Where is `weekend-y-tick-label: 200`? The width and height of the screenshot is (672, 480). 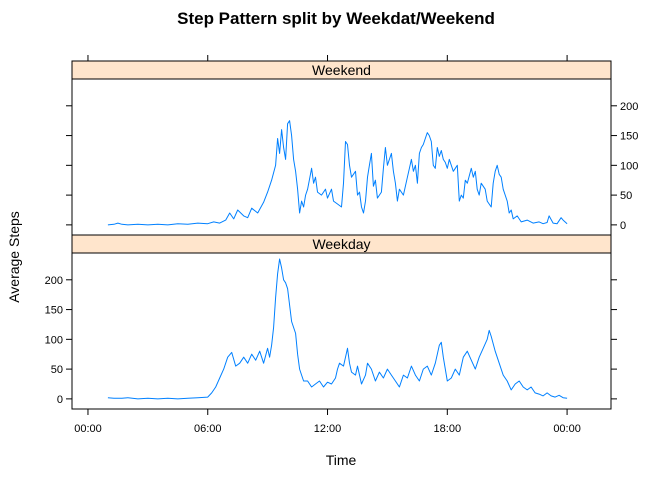 weekend-y-tick-label: 200 is located at coordinates (629, 107).